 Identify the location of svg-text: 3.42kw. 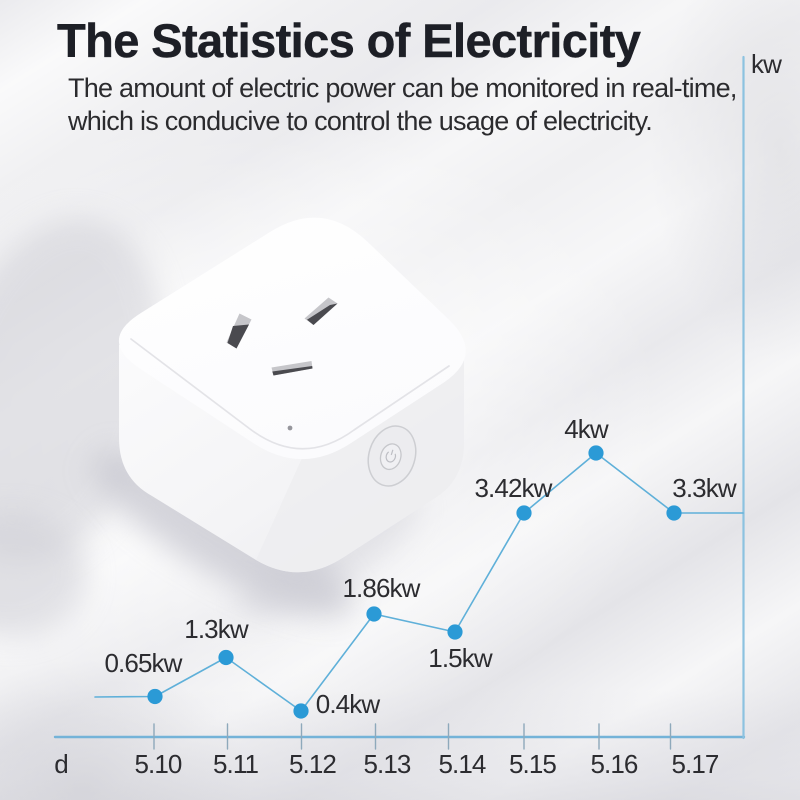
(514, 488).